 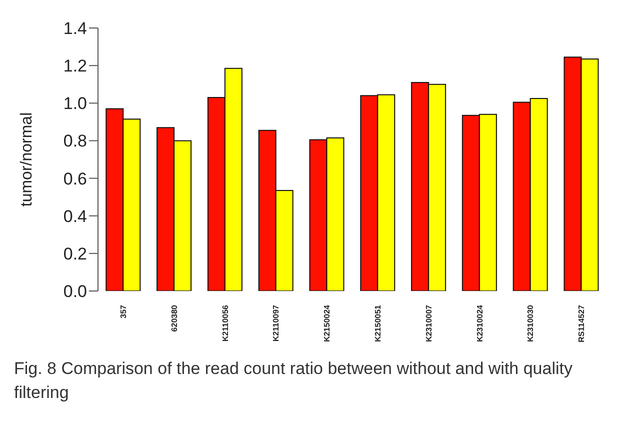 What do you see at coordinates (276, 323) in the screenshot?
I see `x-tick-label: K2110097` at bounding box center [276, 323].